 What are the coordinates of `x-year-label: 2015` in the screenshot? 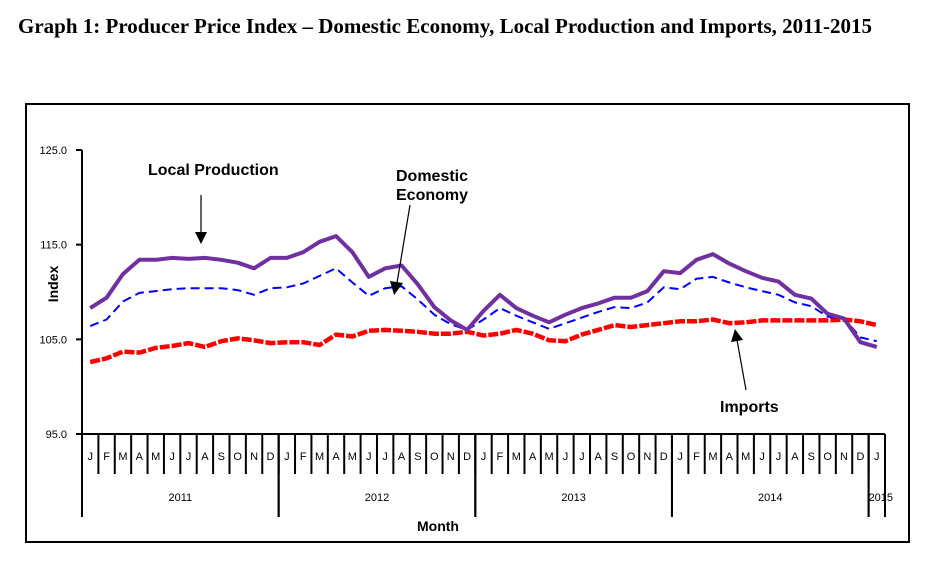 It's located at (881, 498).